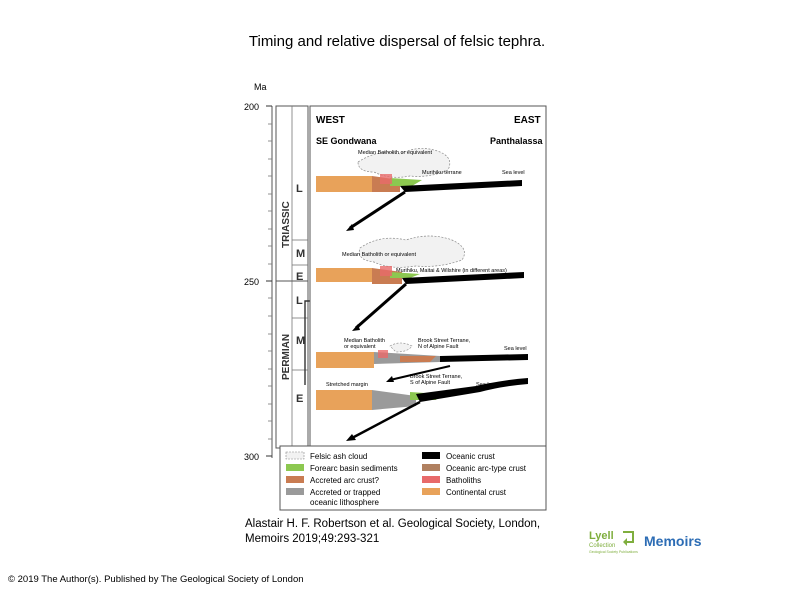  I want to click on tick-label-250: 250, so click(251, 282).